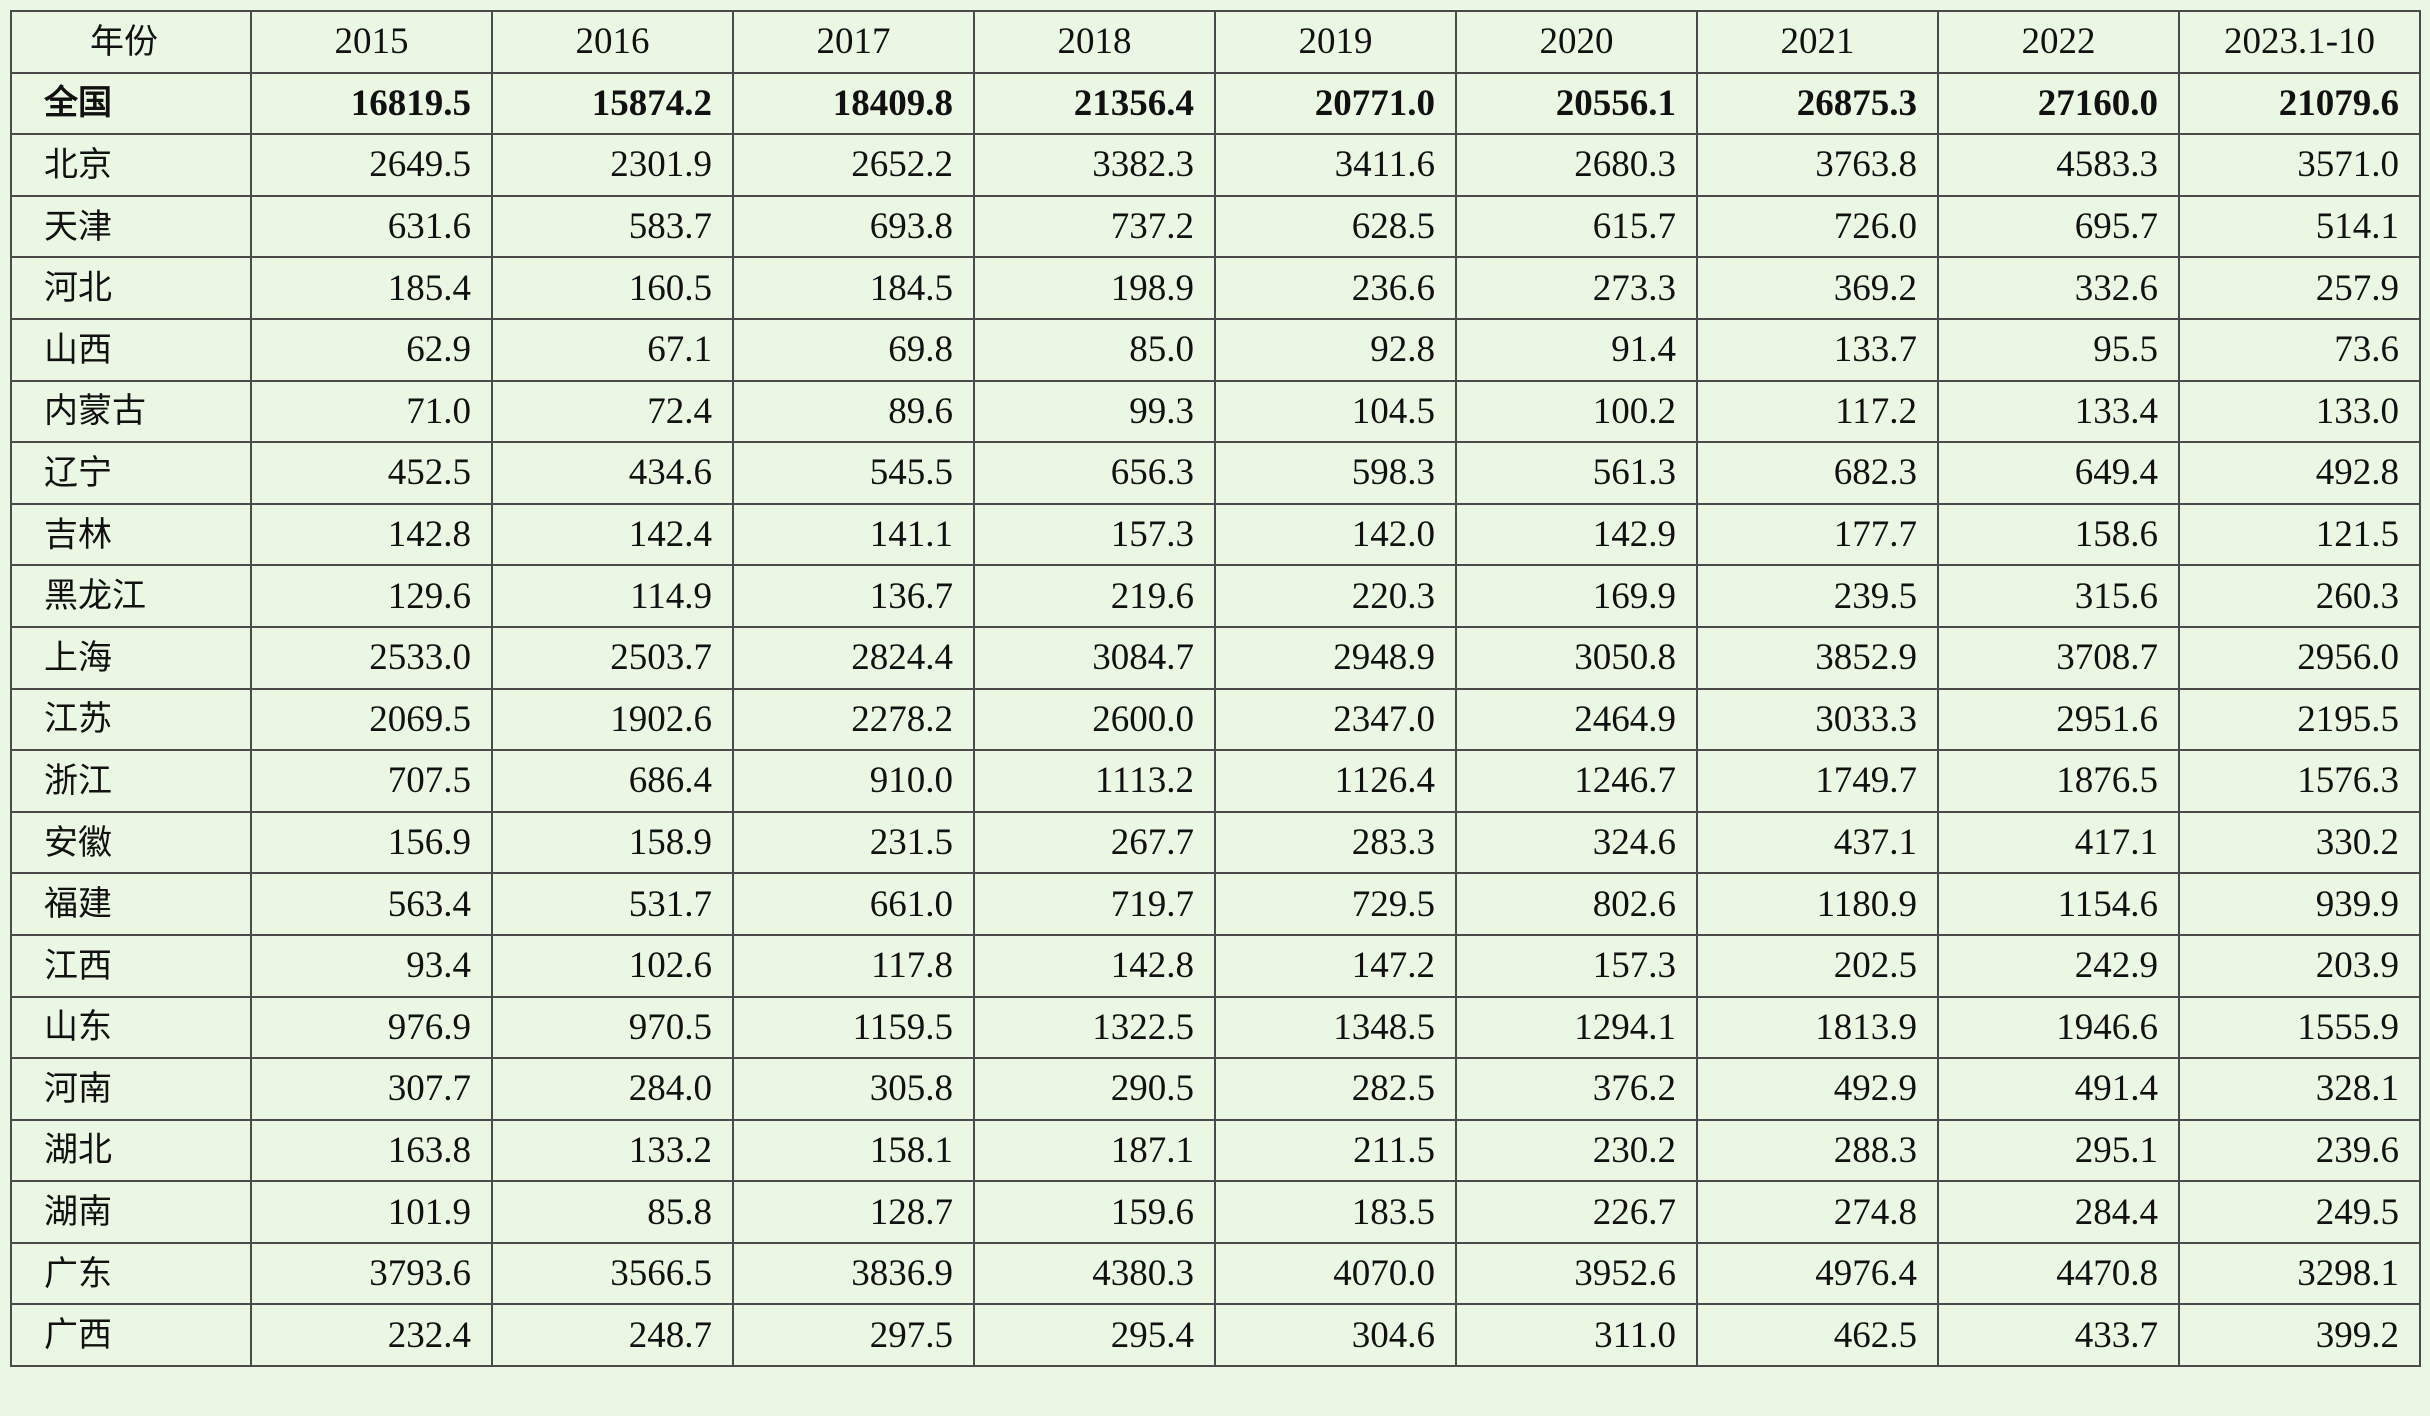  I want to click on value-cell: 324.6, so click(1576, 842).